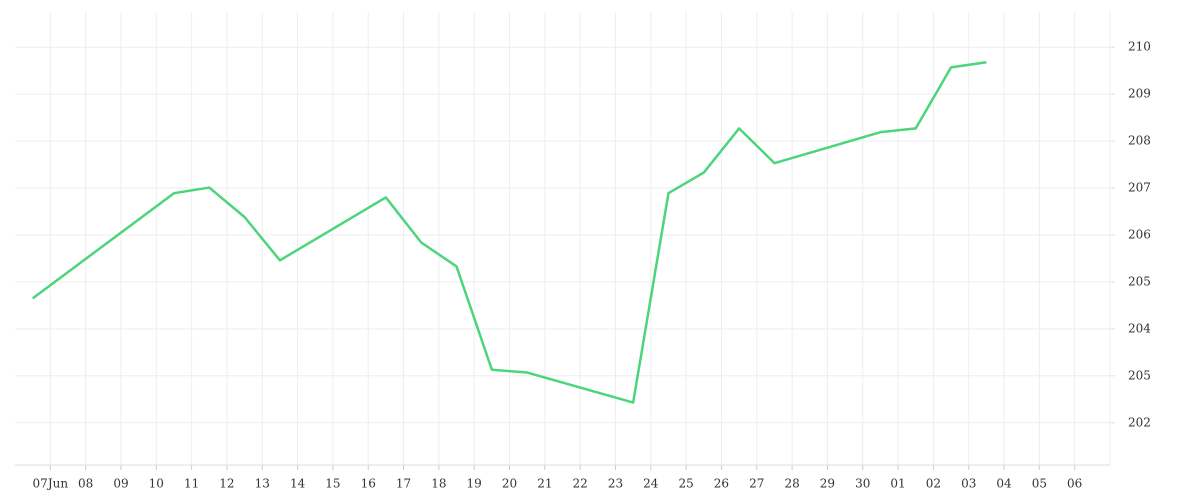 This screenshot has height=504, width=1200. What do you see at coordinates (438, 484) in the screenshot?
I see `x-tick-label: 18` at bounding box center [438, 484].